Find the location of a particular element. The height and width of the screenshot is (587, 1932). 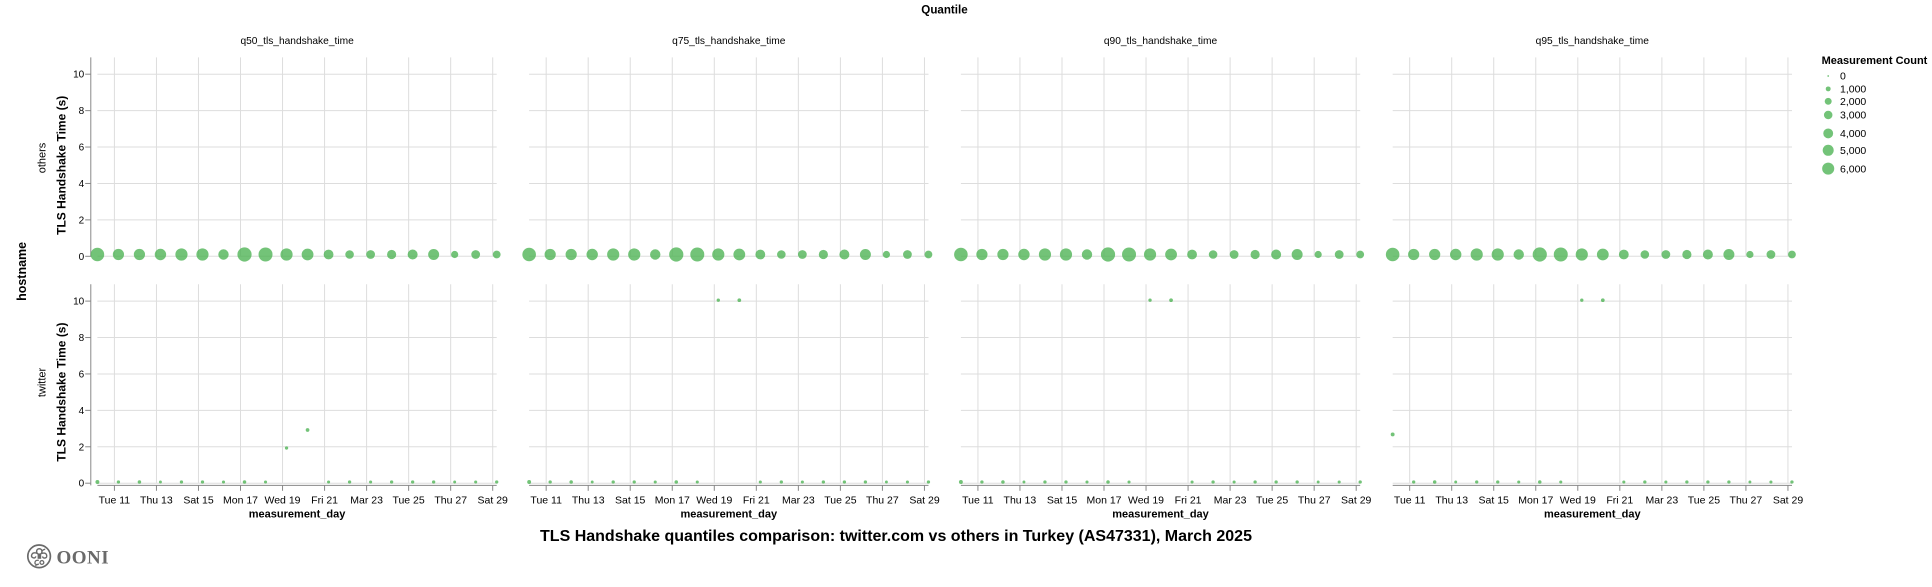

svg-text: q75_tls_handshake_time is located at coordinates (729, 41).